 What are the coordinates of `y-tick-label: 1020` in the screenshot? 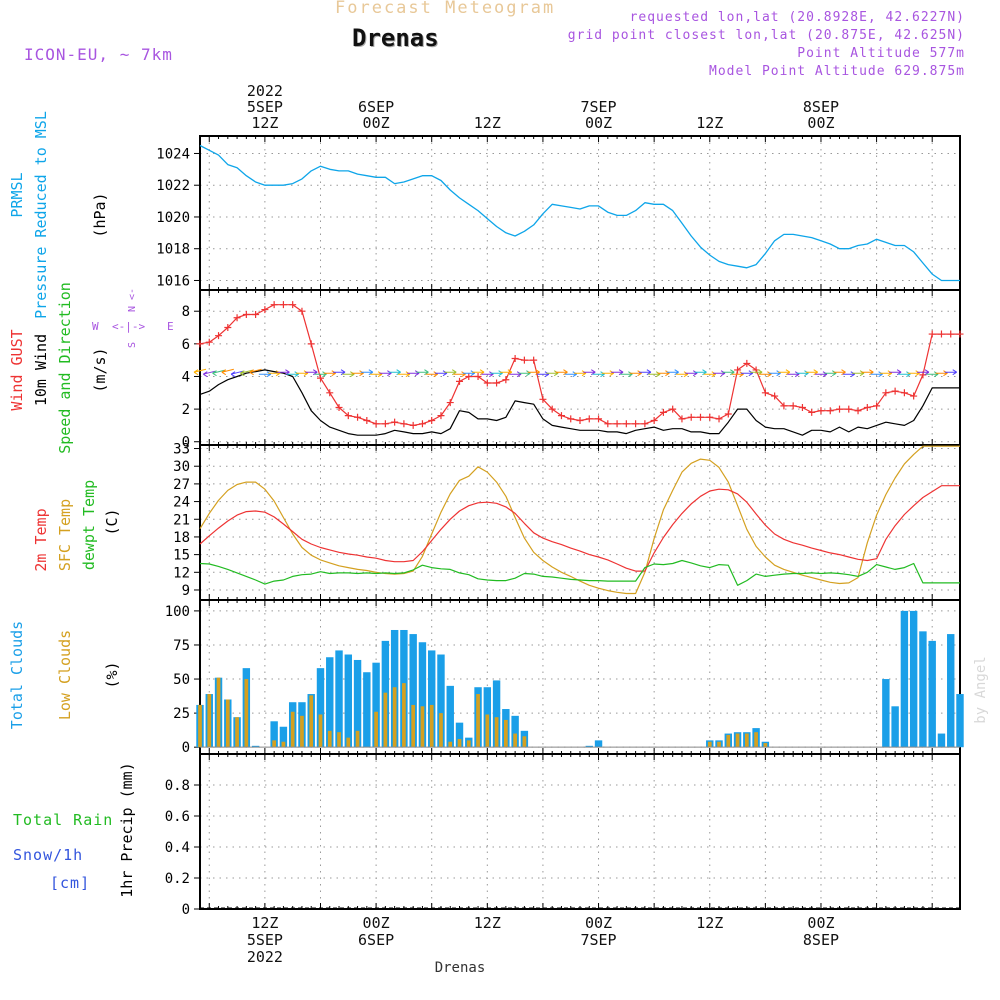 It's located at (173, 218).